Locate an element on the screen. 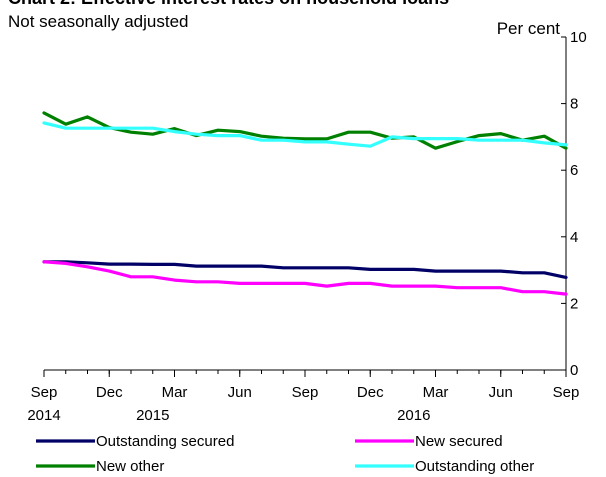 The image size is (606, 477). chart-subtitle: Not seasonally adjusted is located at coordinates (98, 21).